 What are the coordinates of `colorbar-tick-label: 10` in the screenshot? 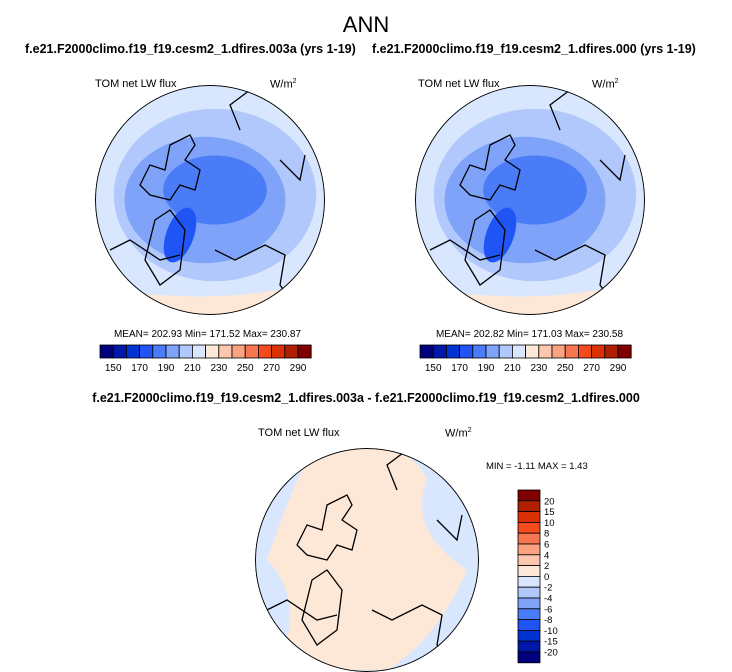 It's located at (549, 523).